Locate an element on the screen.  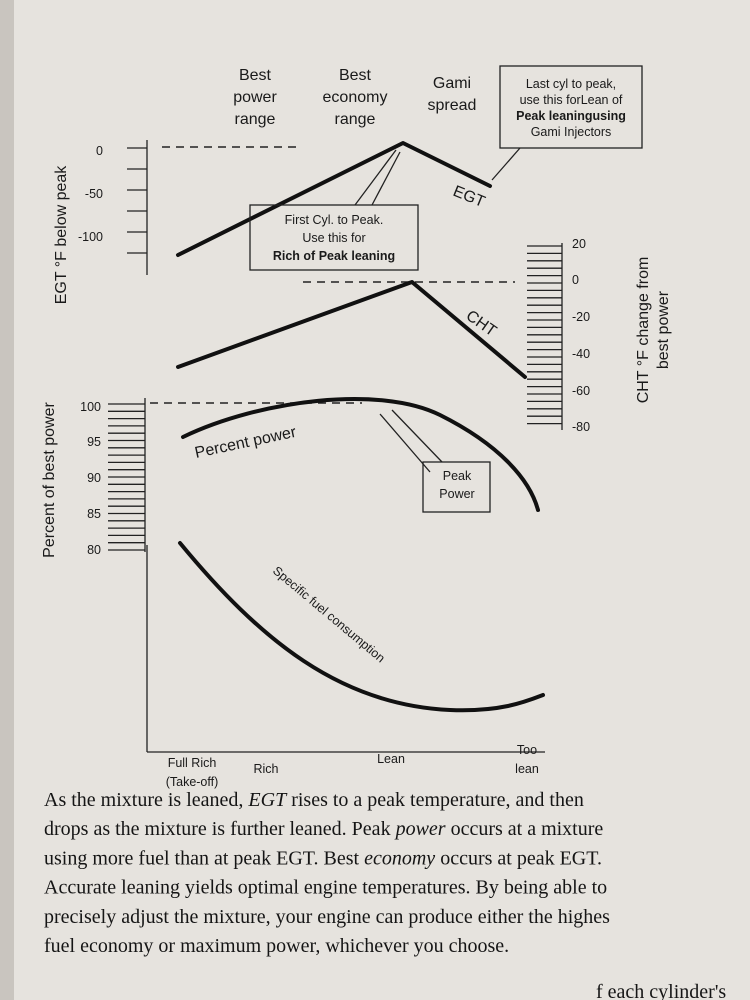
tick-label: 100 is located at coordinates (90, 407).